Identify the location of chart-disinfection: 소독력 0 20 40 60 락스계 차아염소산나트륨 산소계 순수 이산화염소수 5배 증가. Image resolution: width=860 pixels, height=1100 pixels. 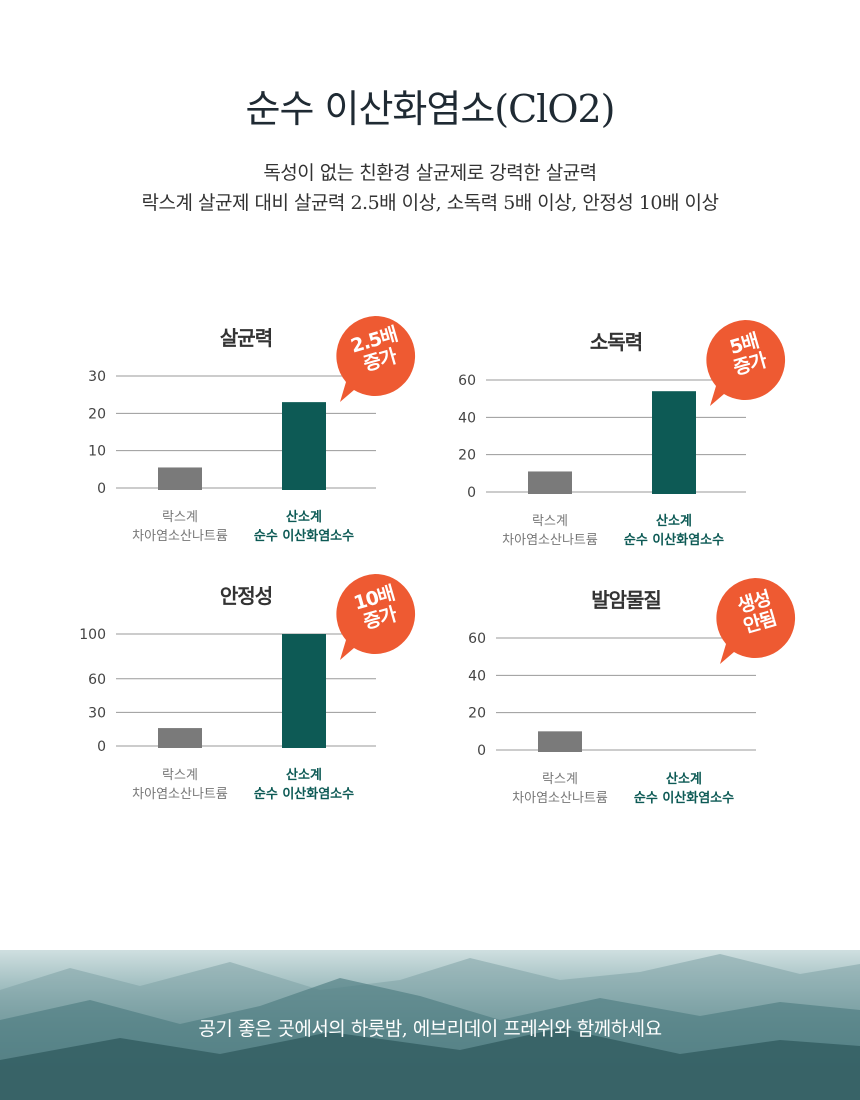
(650, 447).